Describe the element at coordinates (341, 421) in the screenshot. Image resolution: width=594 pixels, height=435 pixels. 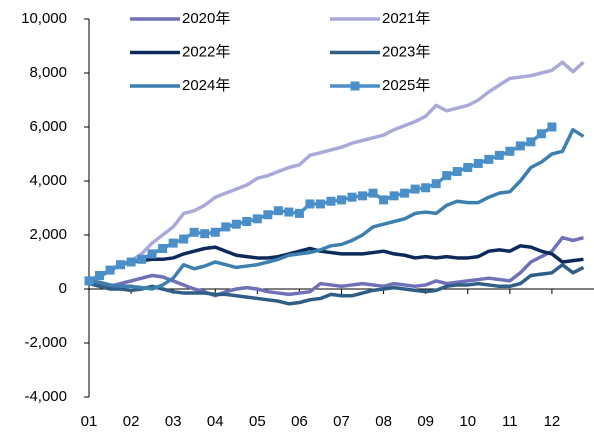
I see `x-tick-label: 07` at that location.